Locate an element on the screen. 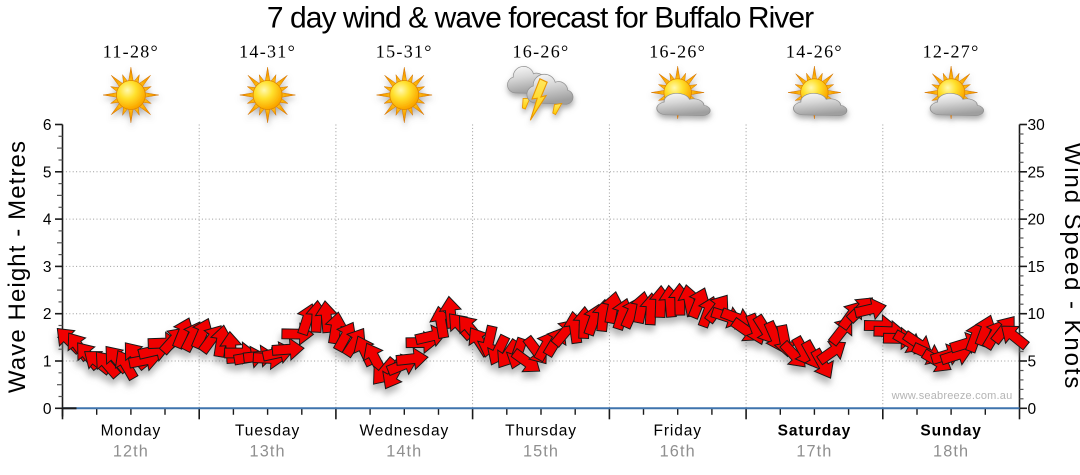 Image resolution: width=1080 pixels, height=475 pixels. svg-text: 14-31° is located at coordinates (267, 52).